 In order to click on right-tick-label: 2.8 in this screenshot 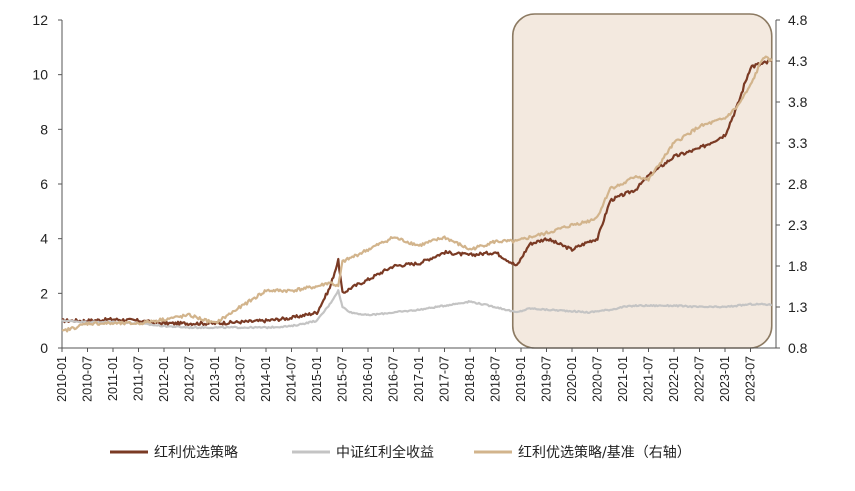, I will do `click(798, 184)`.